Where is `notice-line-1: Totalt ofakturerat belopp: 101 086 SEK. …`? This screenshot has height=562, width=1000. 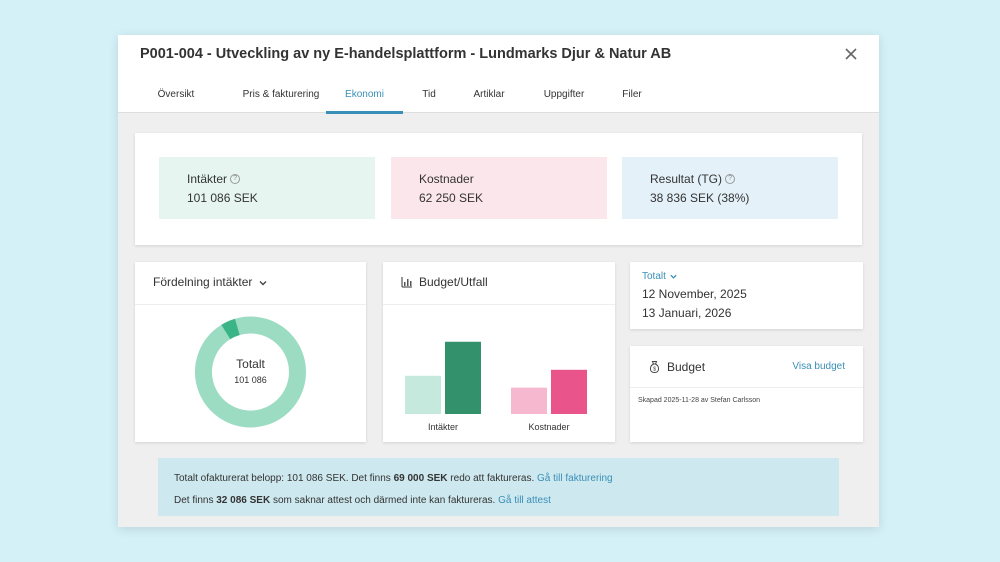
notice-line-1: Totalt ofakturerat belopp: 101 086 SEK. … is located at coordinates (506, 479).